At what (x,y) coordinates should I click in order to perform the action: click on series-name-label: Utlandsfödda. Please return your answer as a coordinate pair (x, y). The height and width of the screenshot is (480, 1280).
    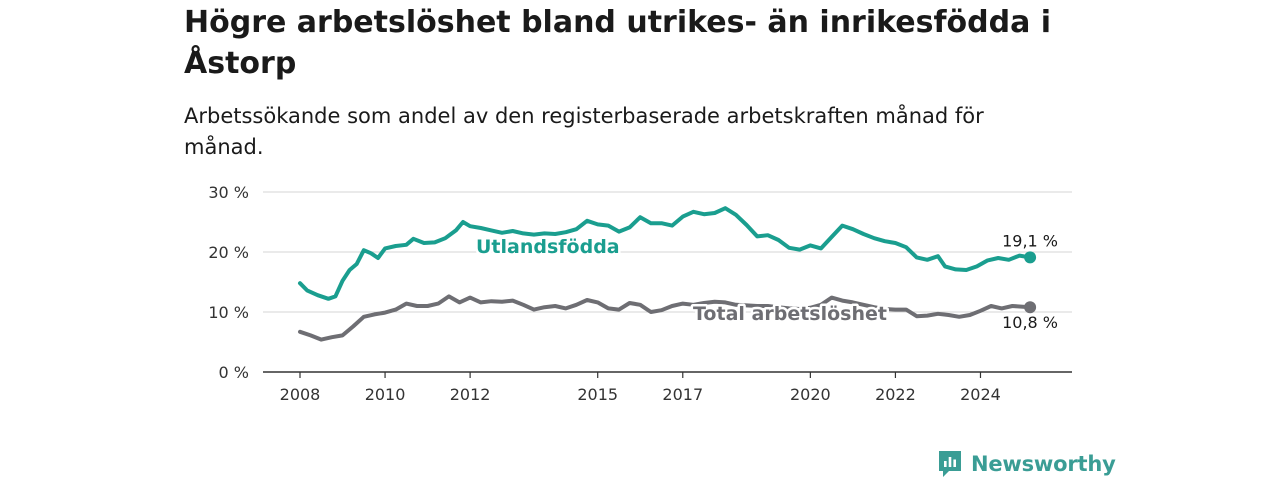
    Looking at the image, I should click on (548, 247).